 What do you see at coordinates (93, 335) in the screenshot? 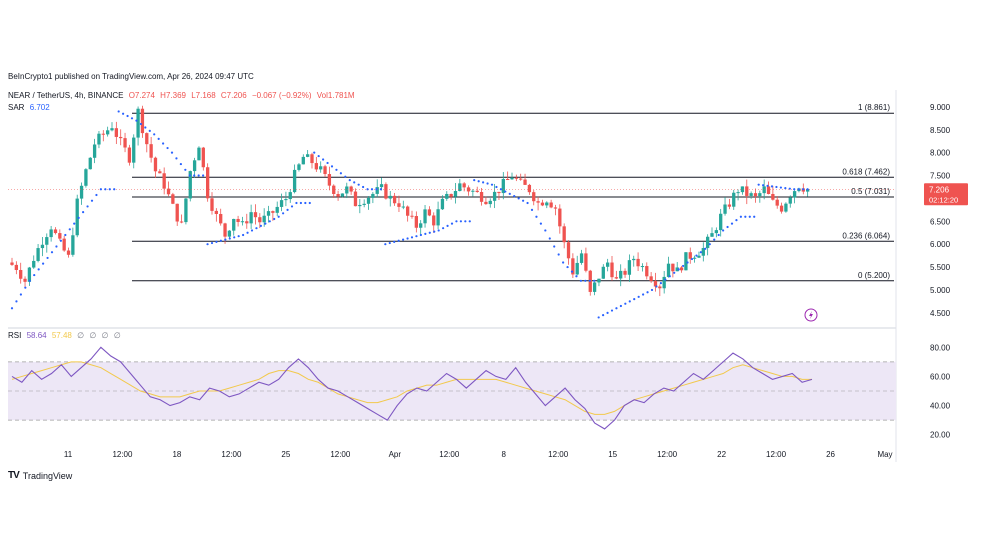
I see `rsi-extra-2: ∅` at bounding box center [93, 335].